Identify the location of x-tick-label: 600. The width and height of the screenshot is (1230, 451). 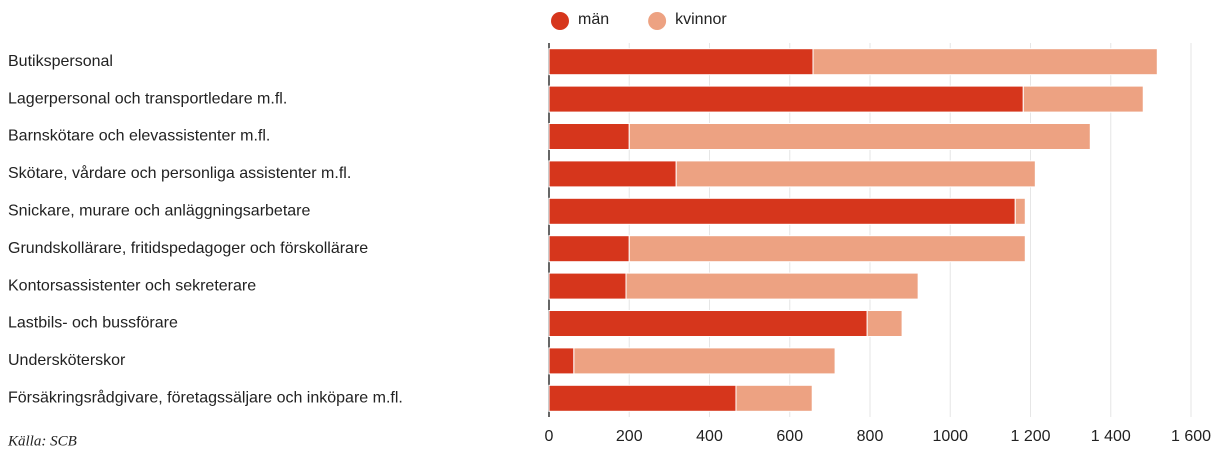
(789, 436).